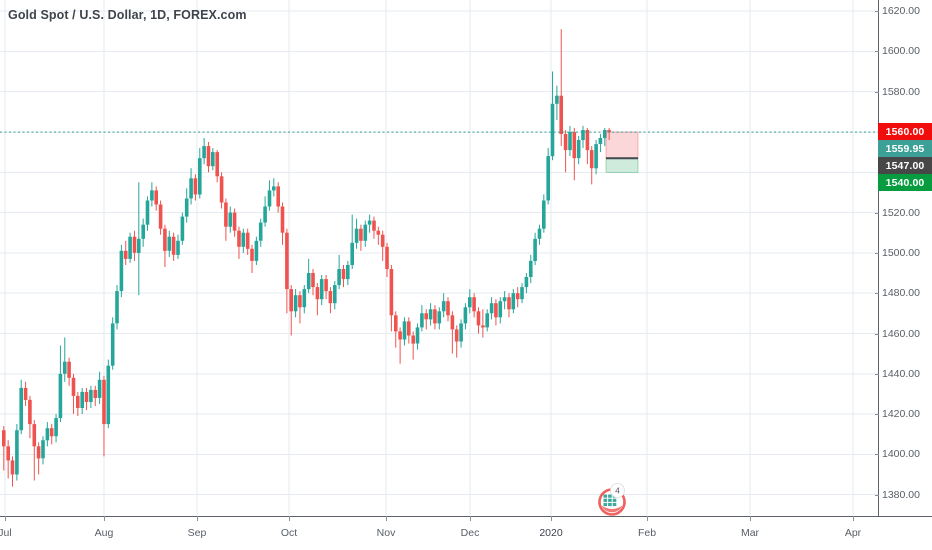 The width and height of the screenshot is (932, 550). I want to click on price-tick-label: 1460.00, so click(901, 333).